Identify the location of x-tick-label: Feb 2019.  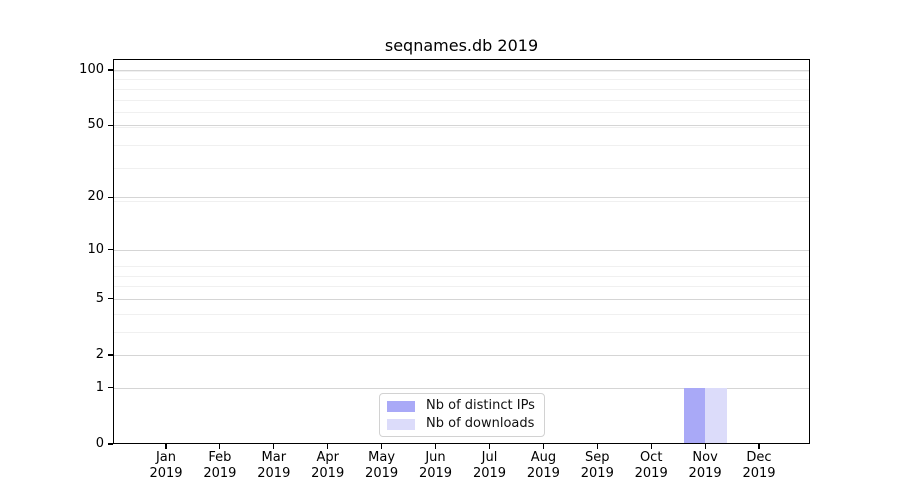
(220, 465).